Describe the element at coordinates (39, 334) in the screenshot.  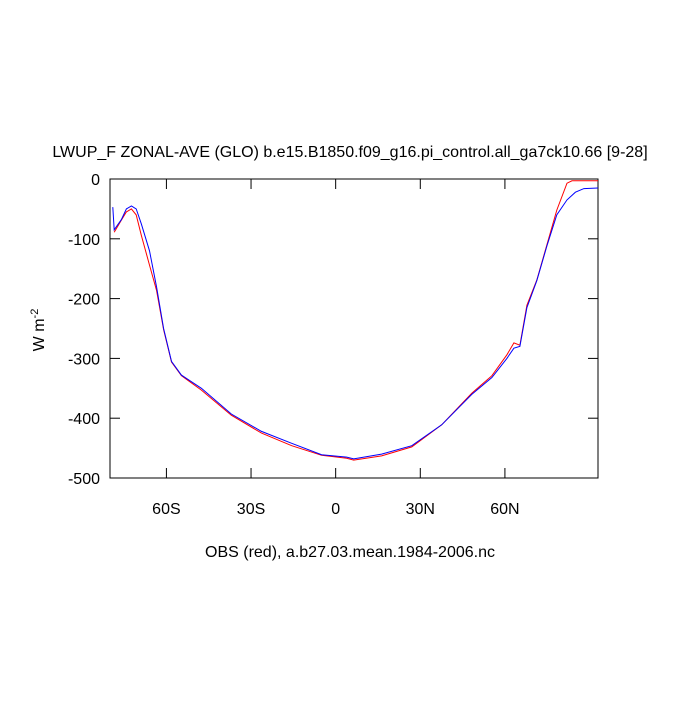
I see `y-axis-label-base: W m` at that location.